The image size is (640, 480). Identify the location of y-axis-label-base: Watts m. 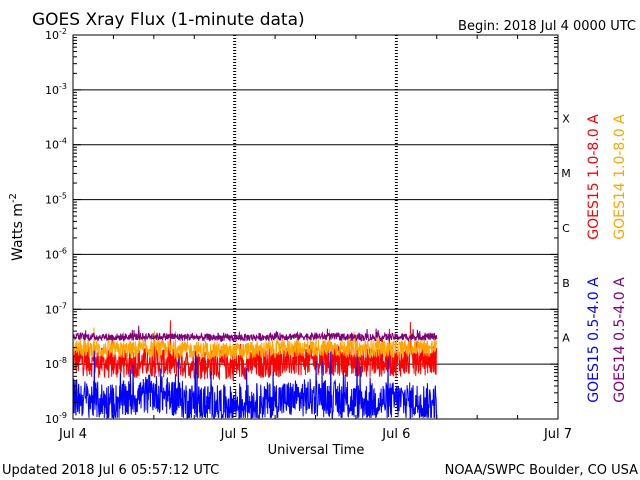
(18, 232).